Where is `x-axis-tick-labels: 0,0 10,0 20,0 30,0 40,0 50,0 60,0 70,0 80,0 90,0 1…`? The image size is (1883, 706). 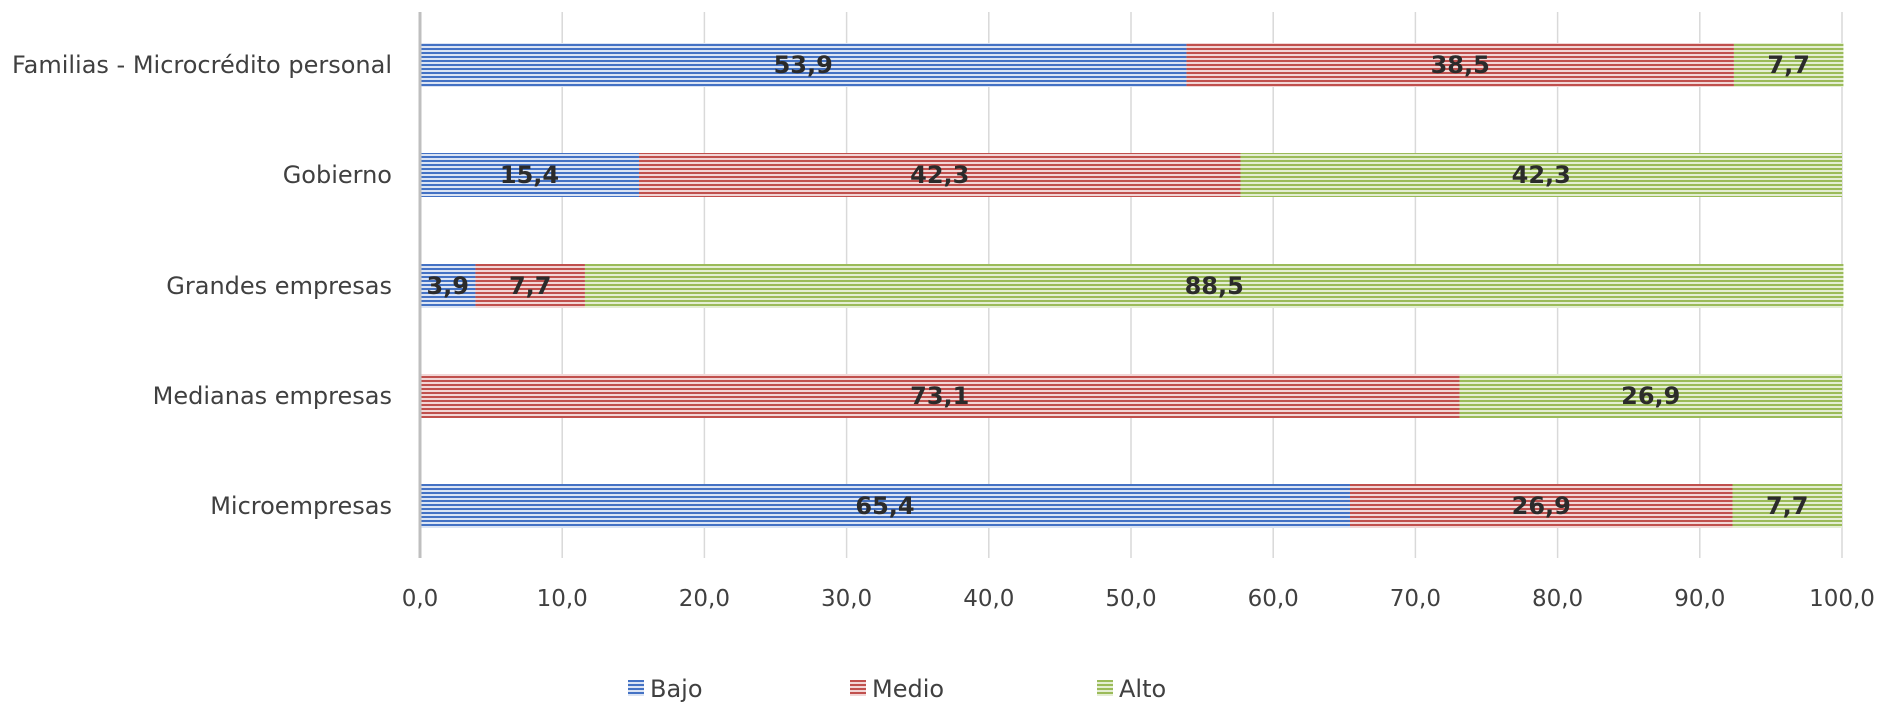 x-axis-tick-labels: 0,0 10,0 20,0 30,0 40,0 50,0 60,0 70,0 80,0 90,0 1… is located at coordinates (1138, 599).